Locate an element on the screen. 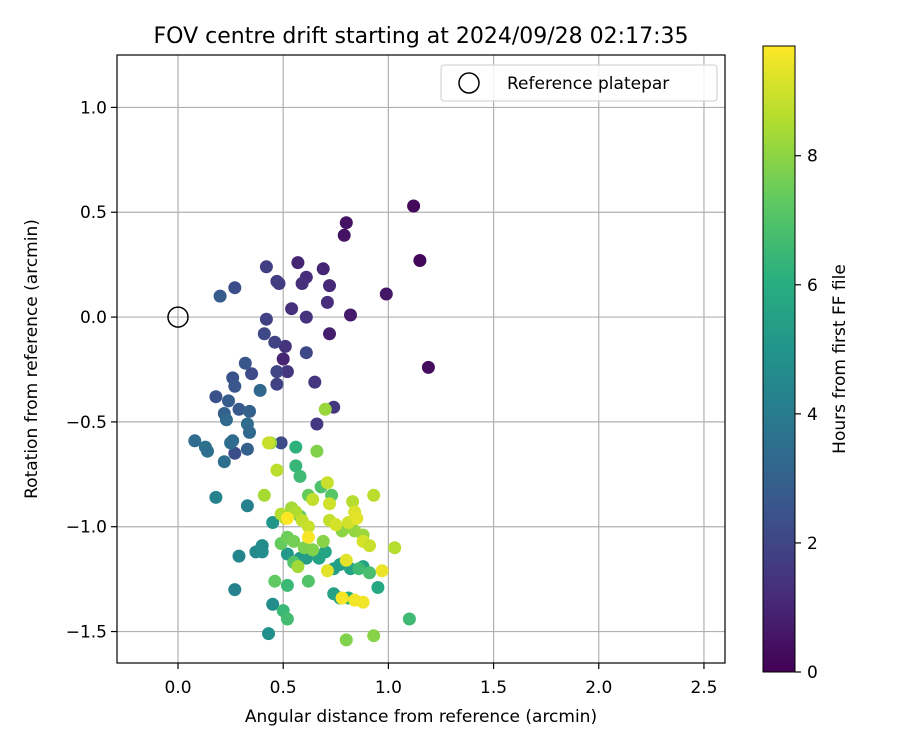  x-axis-label: Angular distance from reference (arcmin) is located at coordinates (421, 717).